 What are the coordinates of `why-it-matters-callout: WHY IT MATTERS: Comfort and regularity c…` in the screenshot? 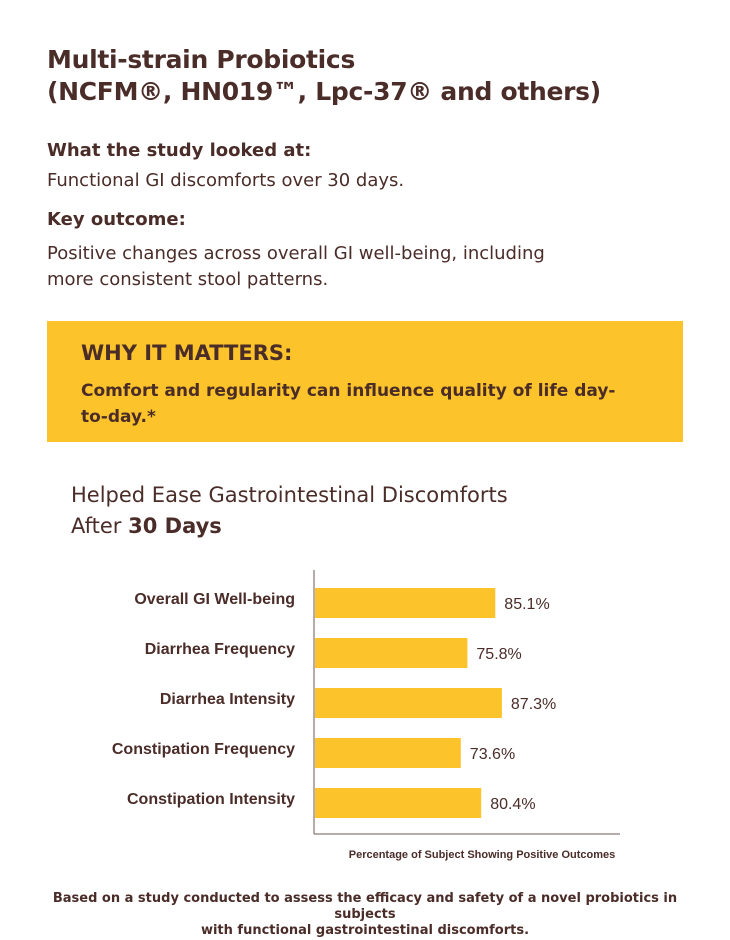 It's located at (365, 381).